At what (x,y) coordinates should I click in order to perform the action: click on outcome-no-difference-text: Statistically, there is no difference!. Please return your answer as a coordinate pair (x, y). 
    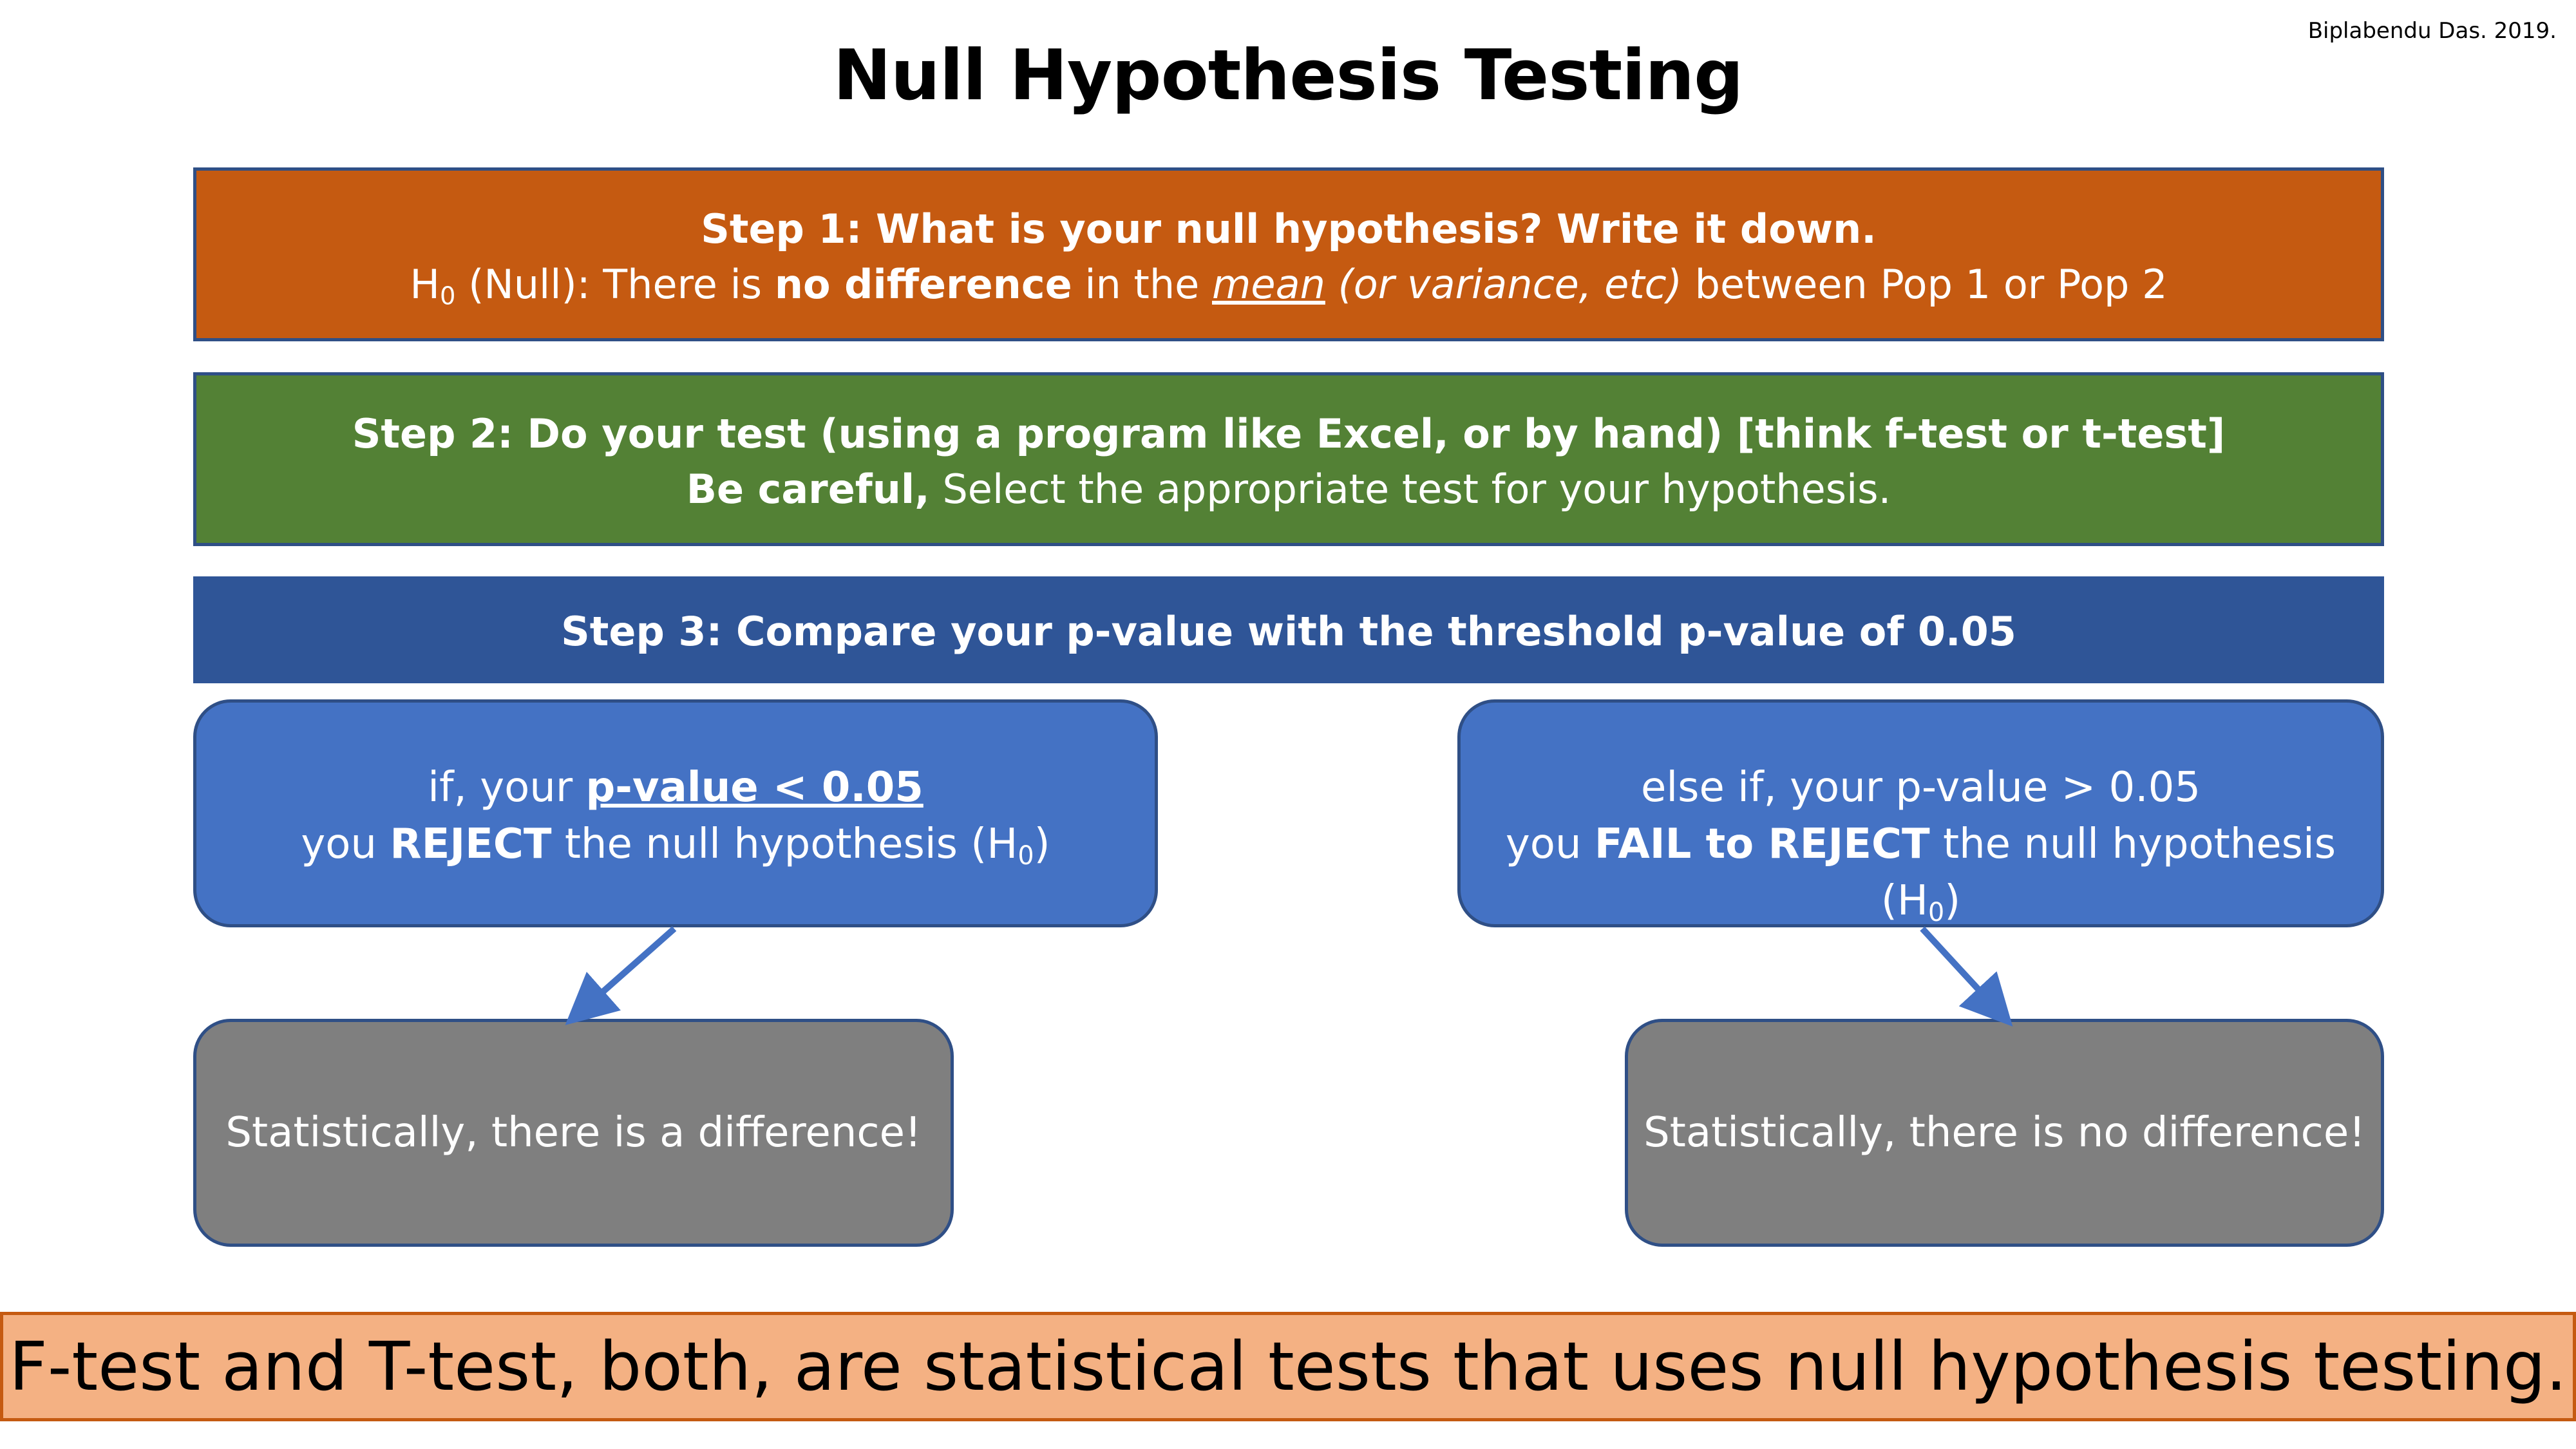
    Looking at the image, I should click on (2004, 1133).